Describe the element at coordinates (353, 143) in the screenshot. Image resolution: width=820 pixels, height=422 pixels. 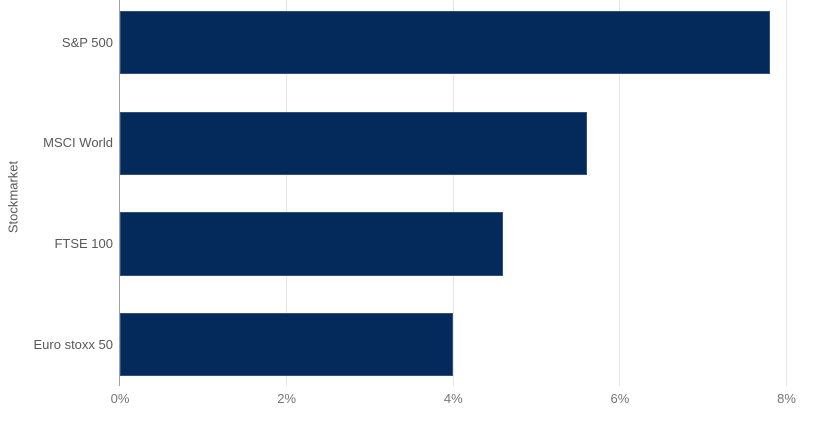
I see `bar-msci-world` at that location.